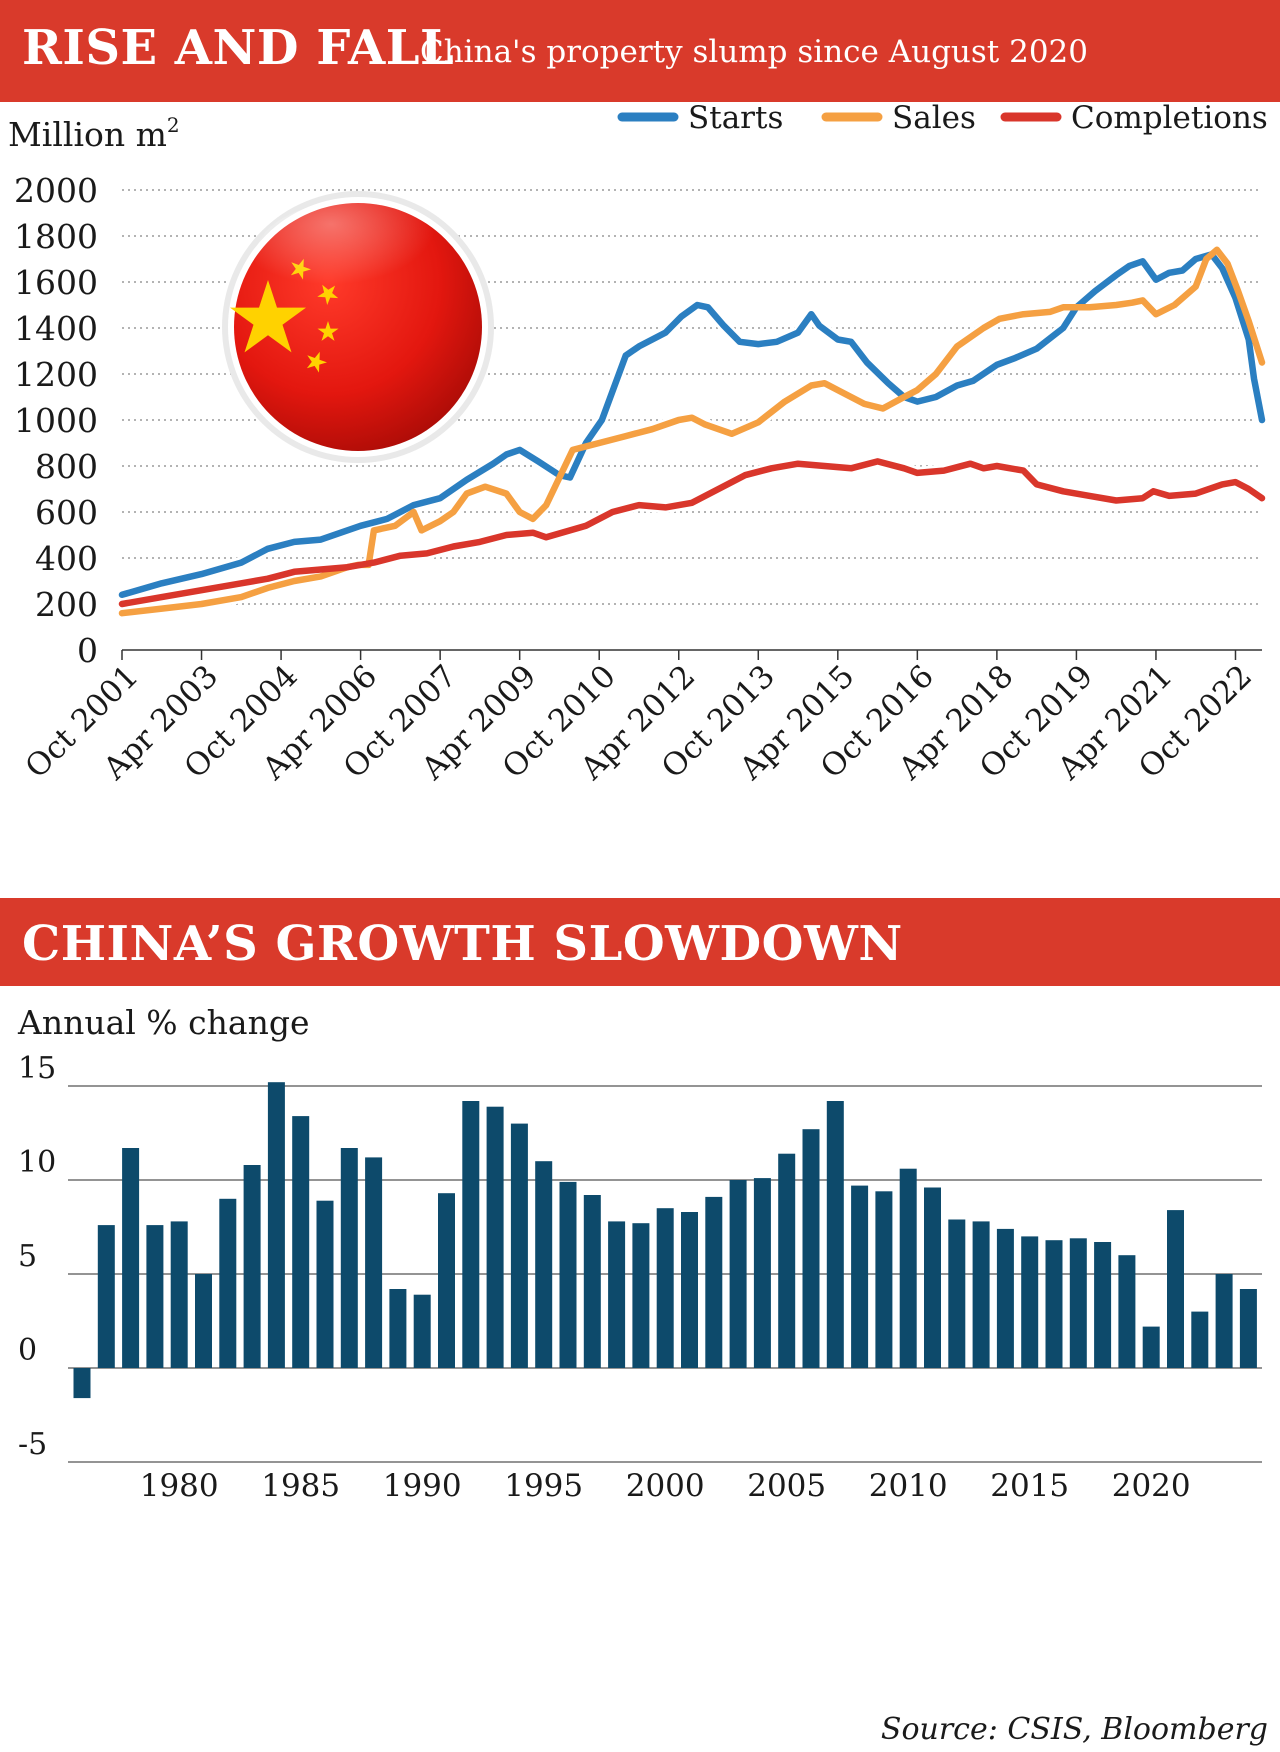 Image resolution: width=1280 pixels, height=1752 pixels. What do you see at coordinates (1169, 119) in the screenshot?
I see `legend-label: Completions` at bounding box center [1169, 119].